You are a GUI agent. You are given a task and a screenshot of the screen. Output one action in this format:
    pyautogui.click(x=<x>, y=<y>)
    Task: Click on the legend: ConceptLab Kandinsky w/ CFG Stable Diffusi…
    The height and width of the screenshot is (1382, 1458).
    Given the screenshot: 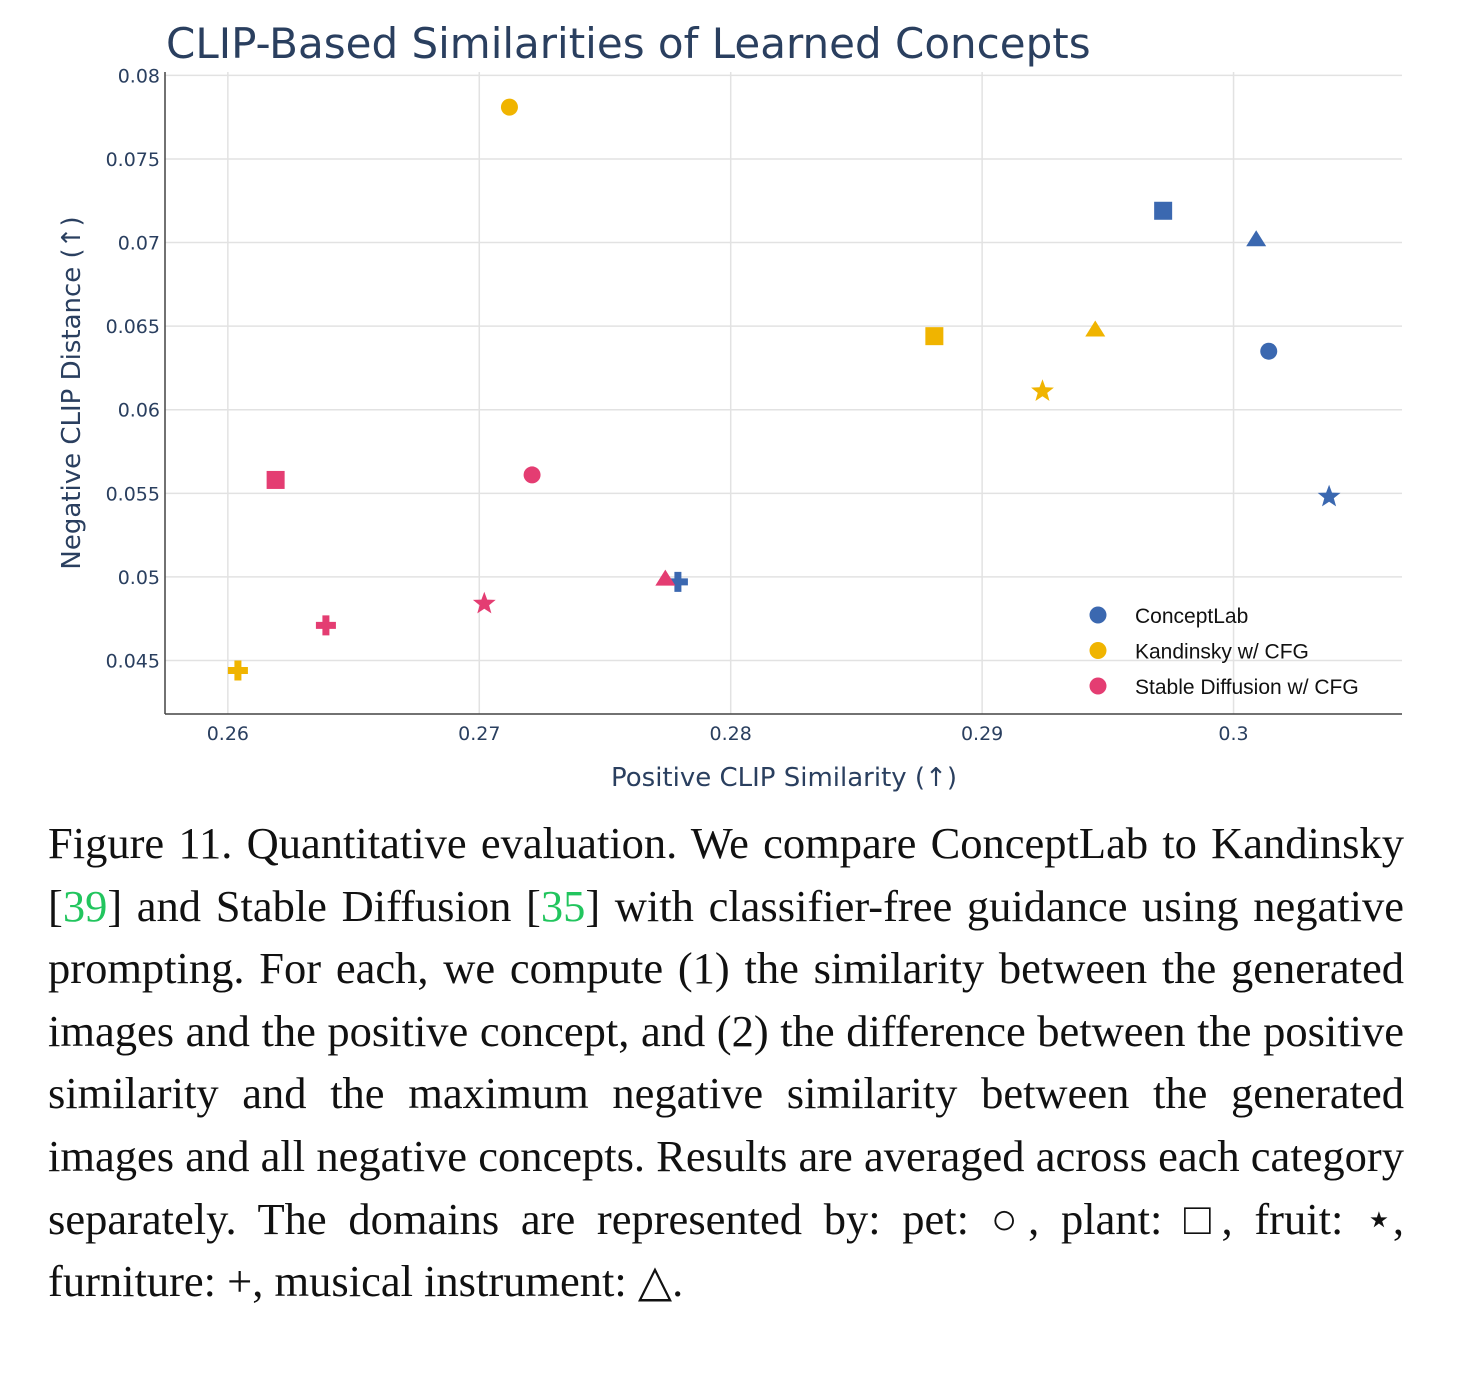 What is the action you would take?
    pyautogui.click(x=1224, y=652)
    